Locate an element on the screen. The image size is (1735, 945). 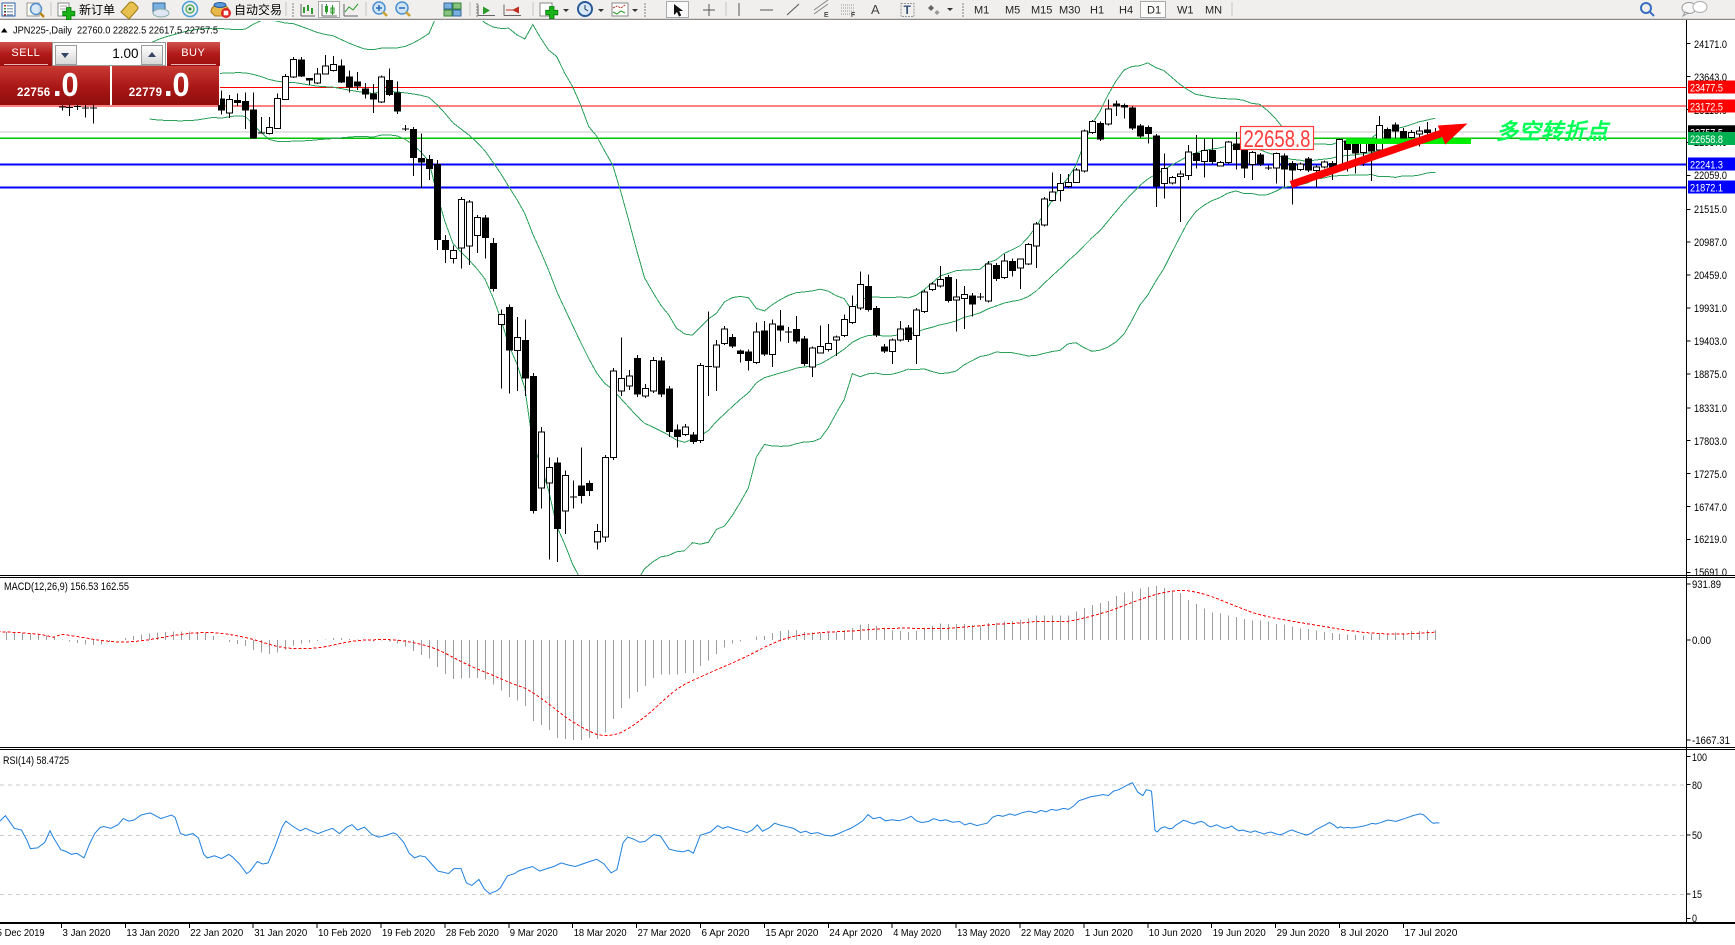
svg-text: 19403.0 is located at coordinates (1710, 342).